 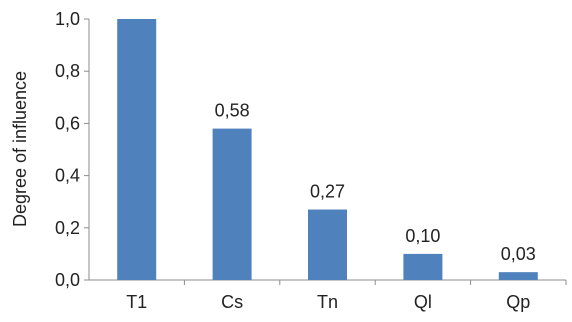 I want to click on bar-t1, so click(x=137, y=149).